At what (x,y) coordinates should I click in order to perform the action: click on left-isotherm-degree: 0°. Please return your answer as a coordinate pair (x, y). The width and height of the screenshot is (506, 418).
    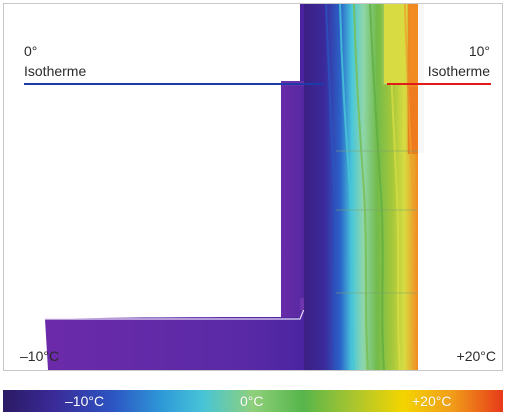
    Looking at the image, I should click on (31, 51).